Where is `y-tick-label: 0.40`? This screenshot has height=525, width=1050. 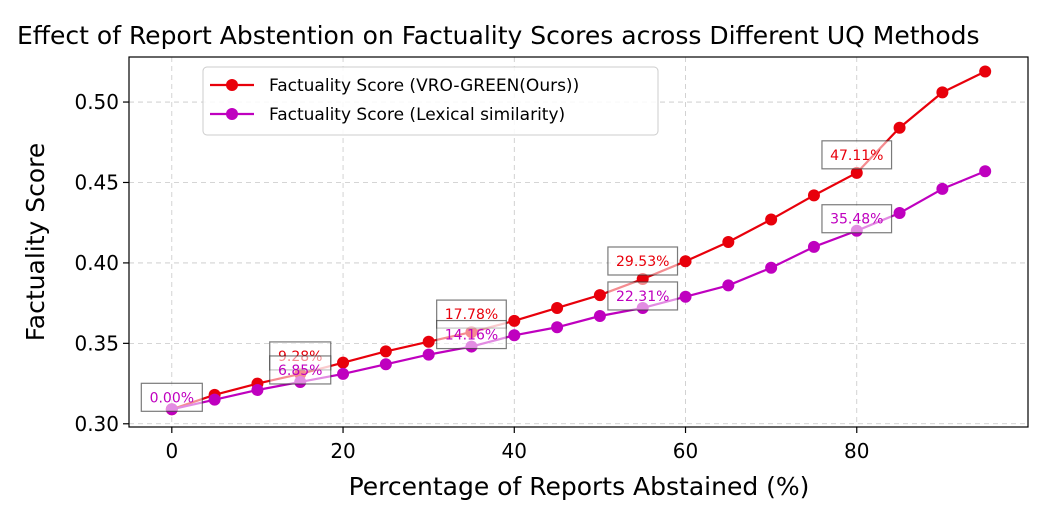
y-tick-label: 0.40 is located at coordinates (96, 263).